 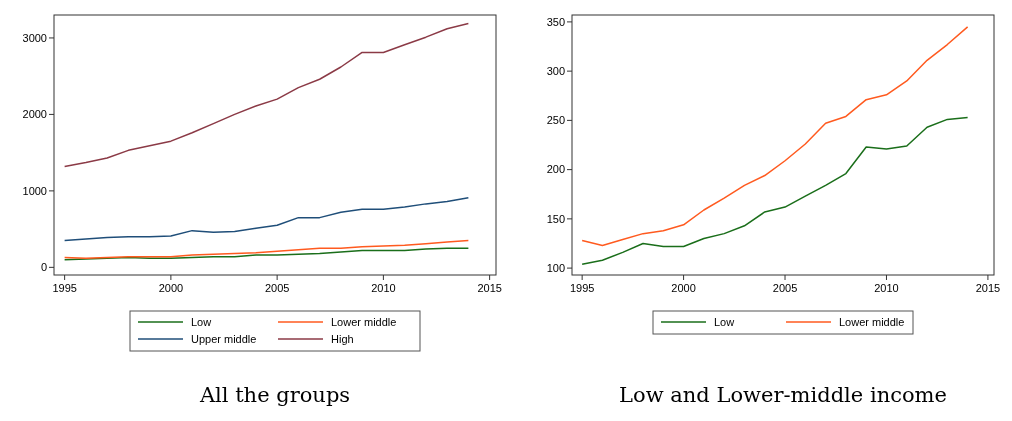 What do you see at coordinates (224, 338) in the screenshot?
I see `legend-label: Upper middle` at bounding box center [224, 338].